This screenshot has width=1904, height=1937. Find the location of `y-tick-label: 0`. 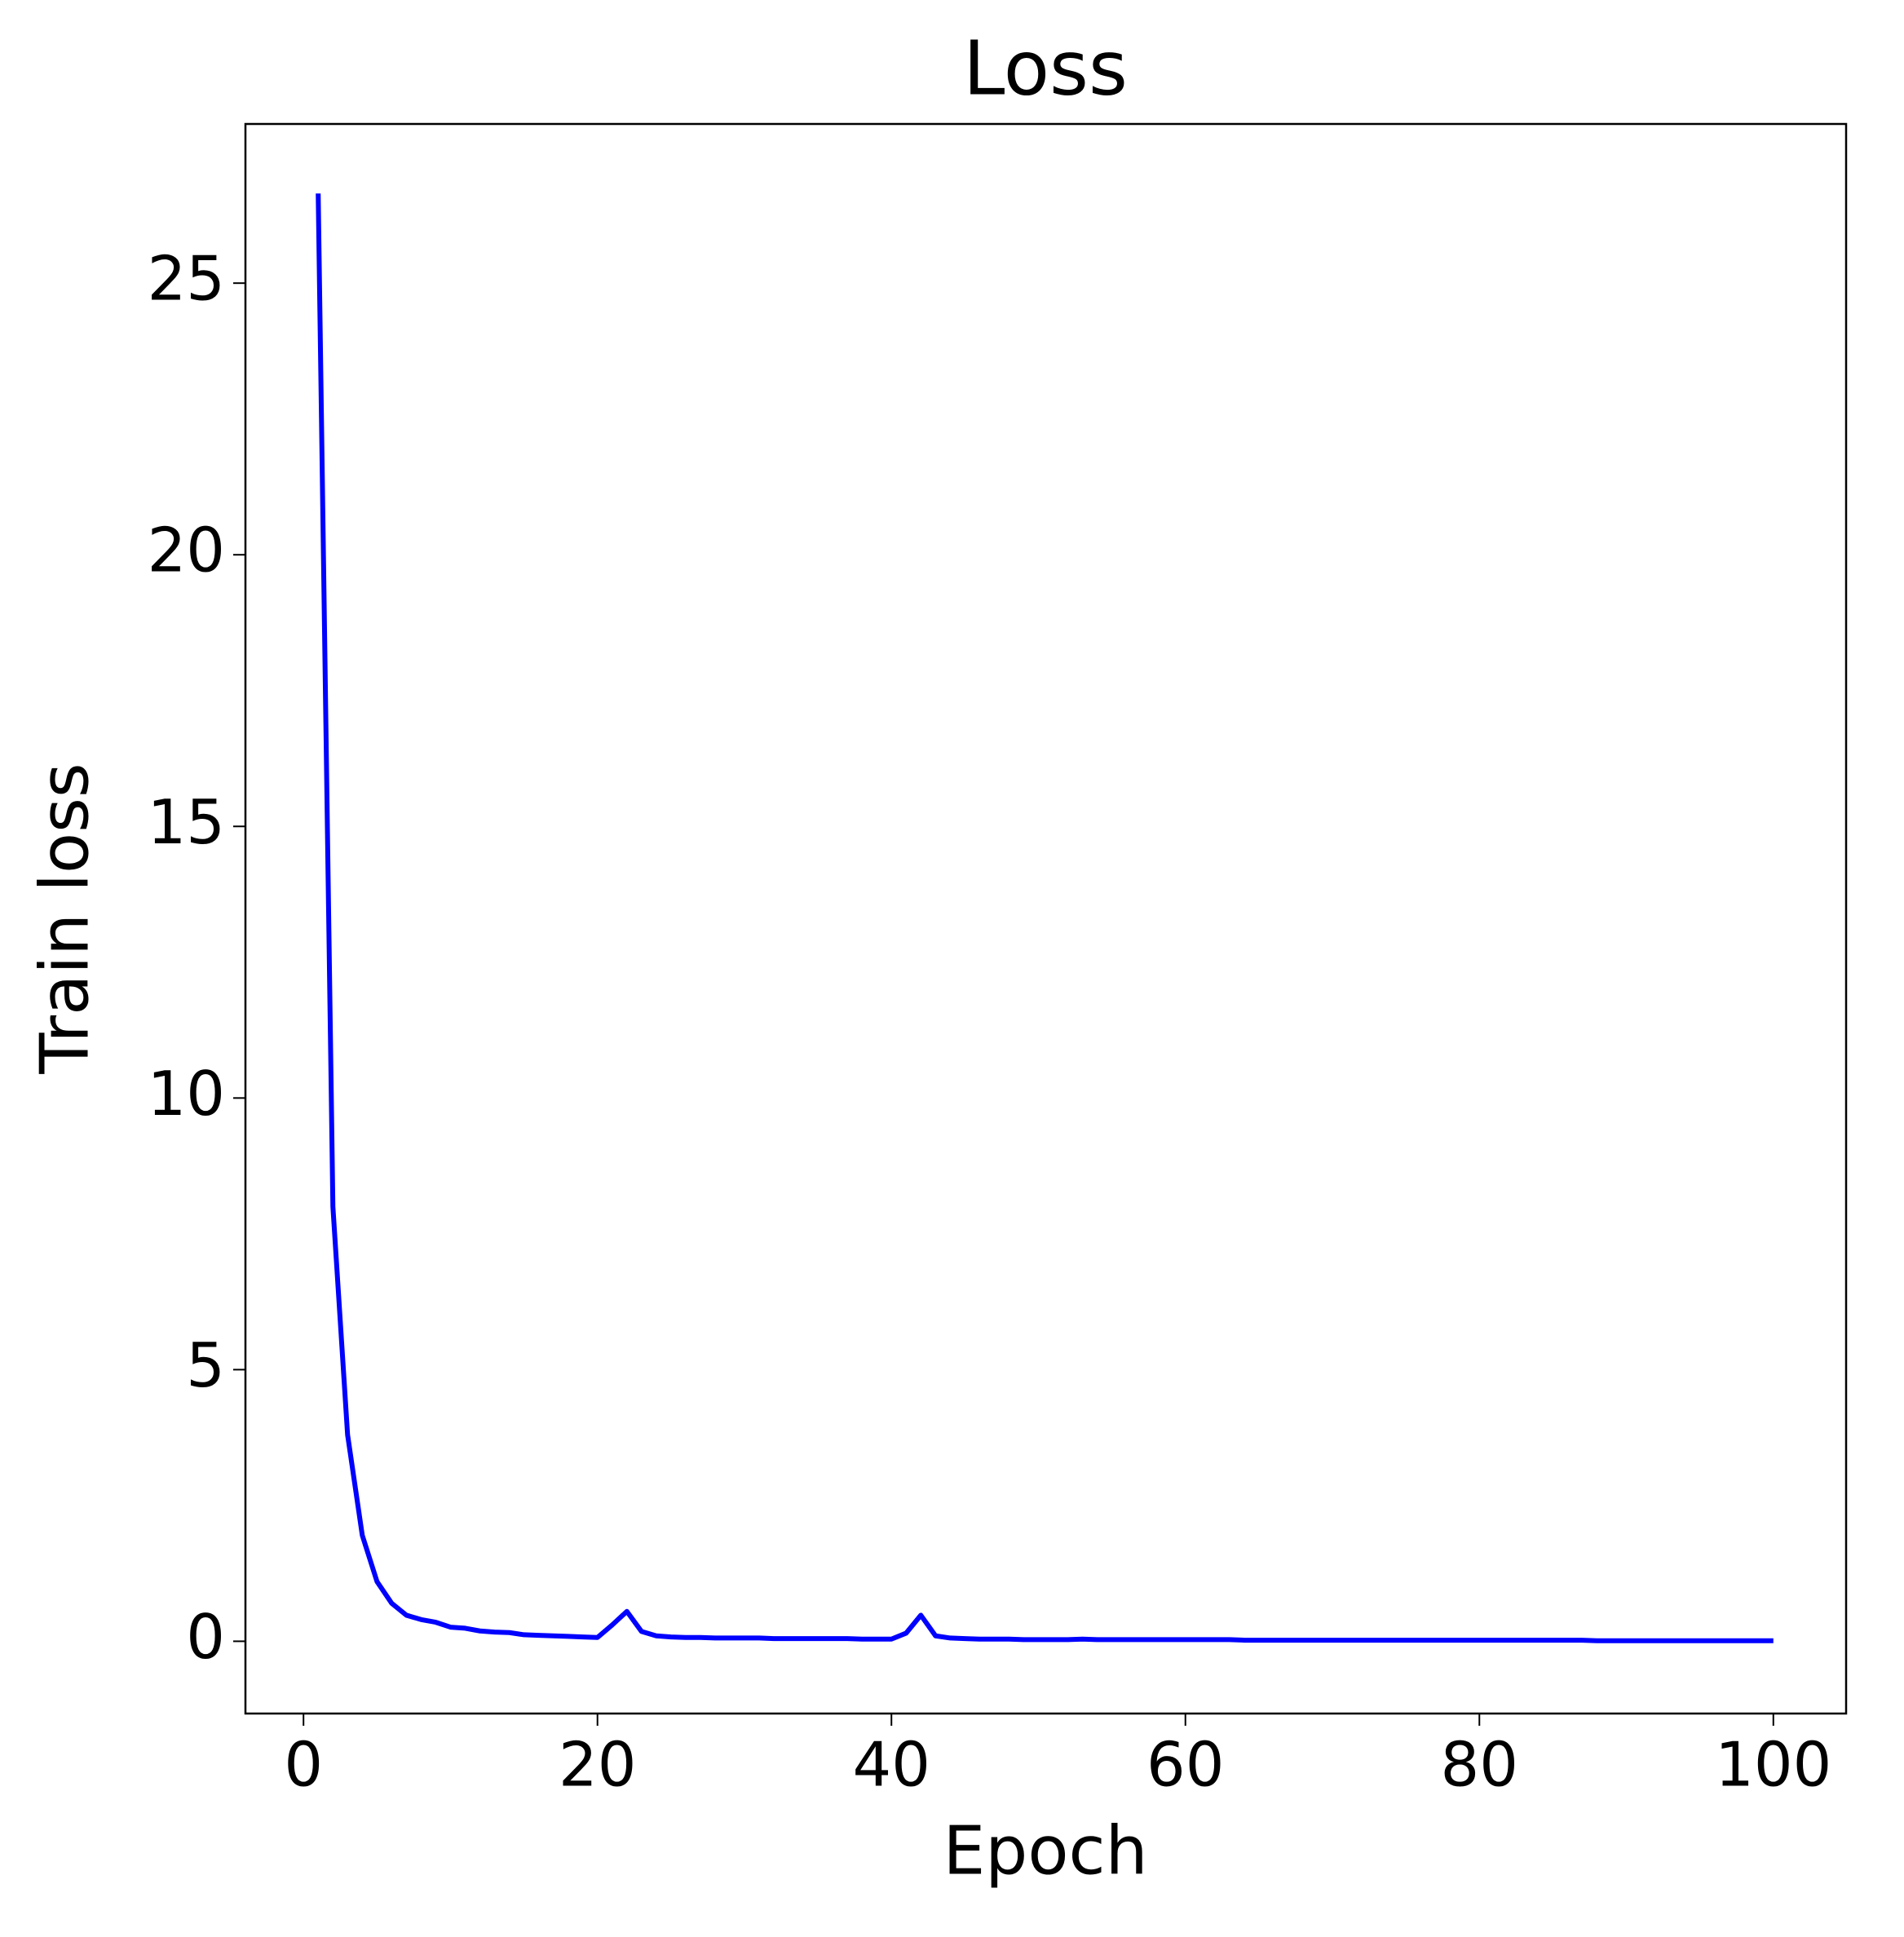

y-tick-label: 0 is located at coordinates (206, 1637).